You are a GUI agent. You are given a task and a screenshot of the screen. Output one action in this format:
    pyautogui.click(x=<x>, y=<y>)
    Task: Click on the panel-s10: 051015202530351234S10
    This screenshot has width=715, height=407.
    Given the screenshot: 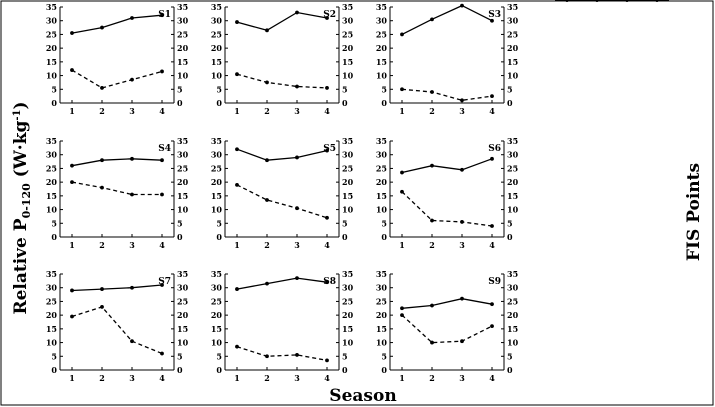 What is the action you would take?
    pyautogui.click(x=619, y=1)
    